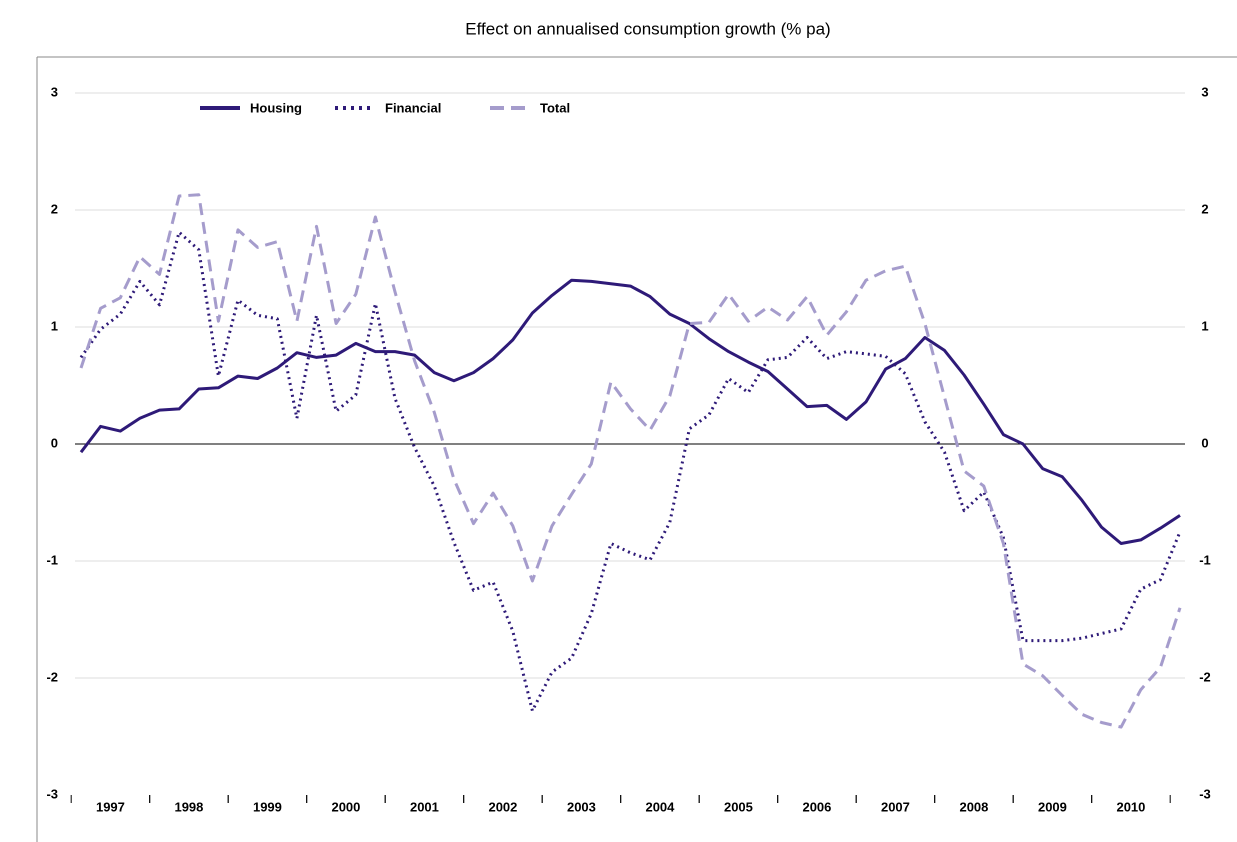 The width and height of the screenshot is (1237, 842). Describe the element at coordinates (110, 806) in the screenshot. I see `x-tick-label: 1997` at that location.